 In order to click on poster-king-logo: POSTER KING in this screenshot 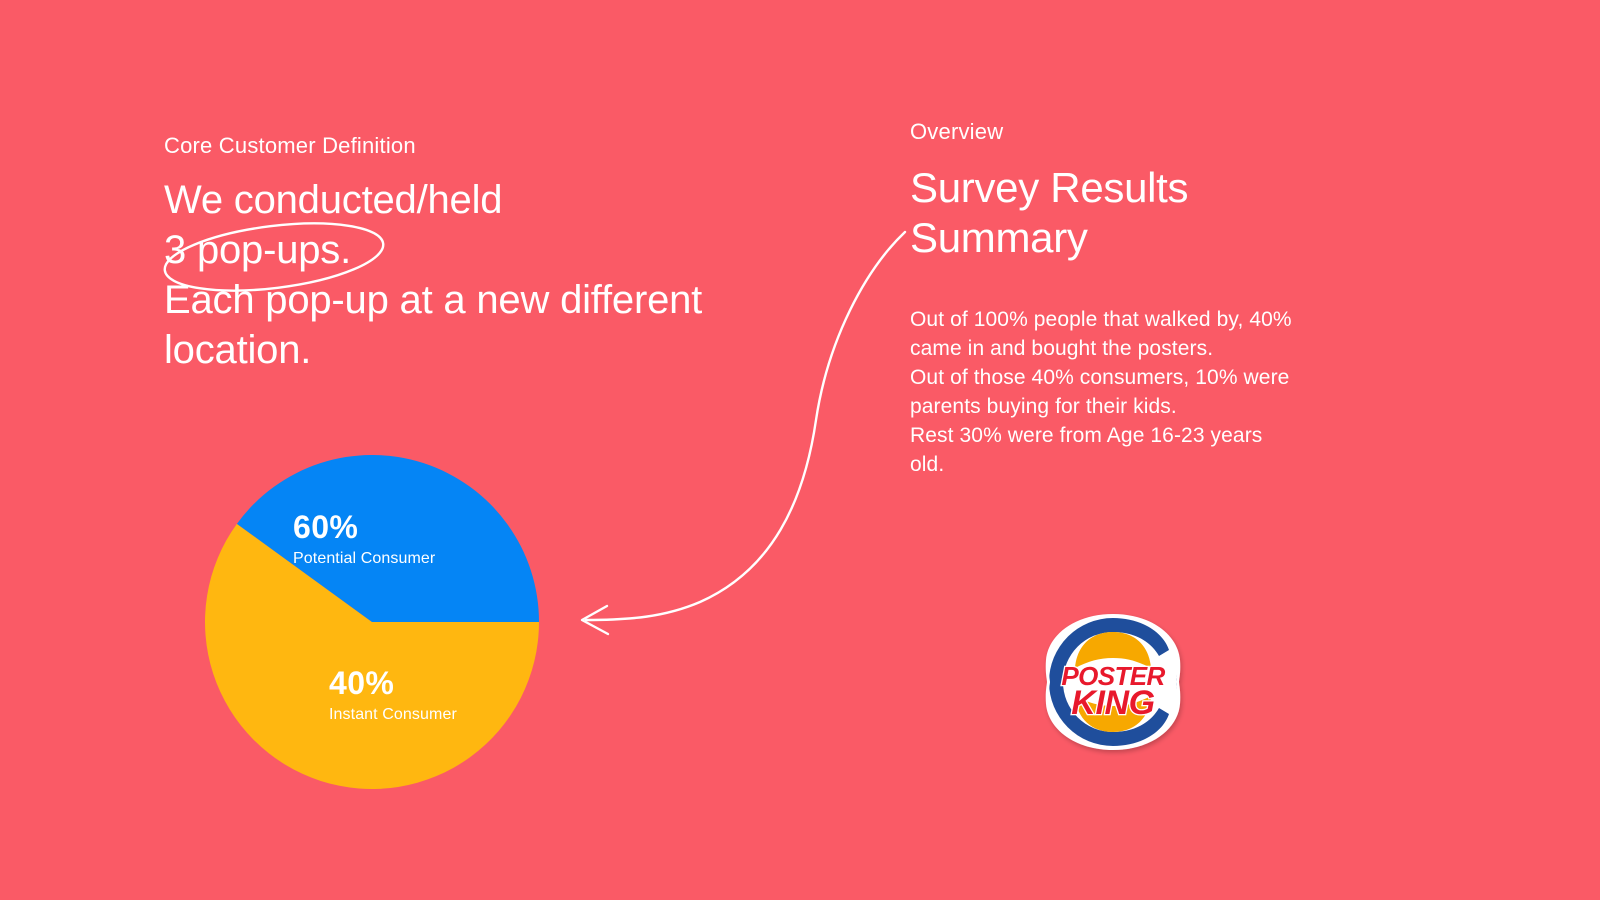, I will do `click(1113, 682)`.